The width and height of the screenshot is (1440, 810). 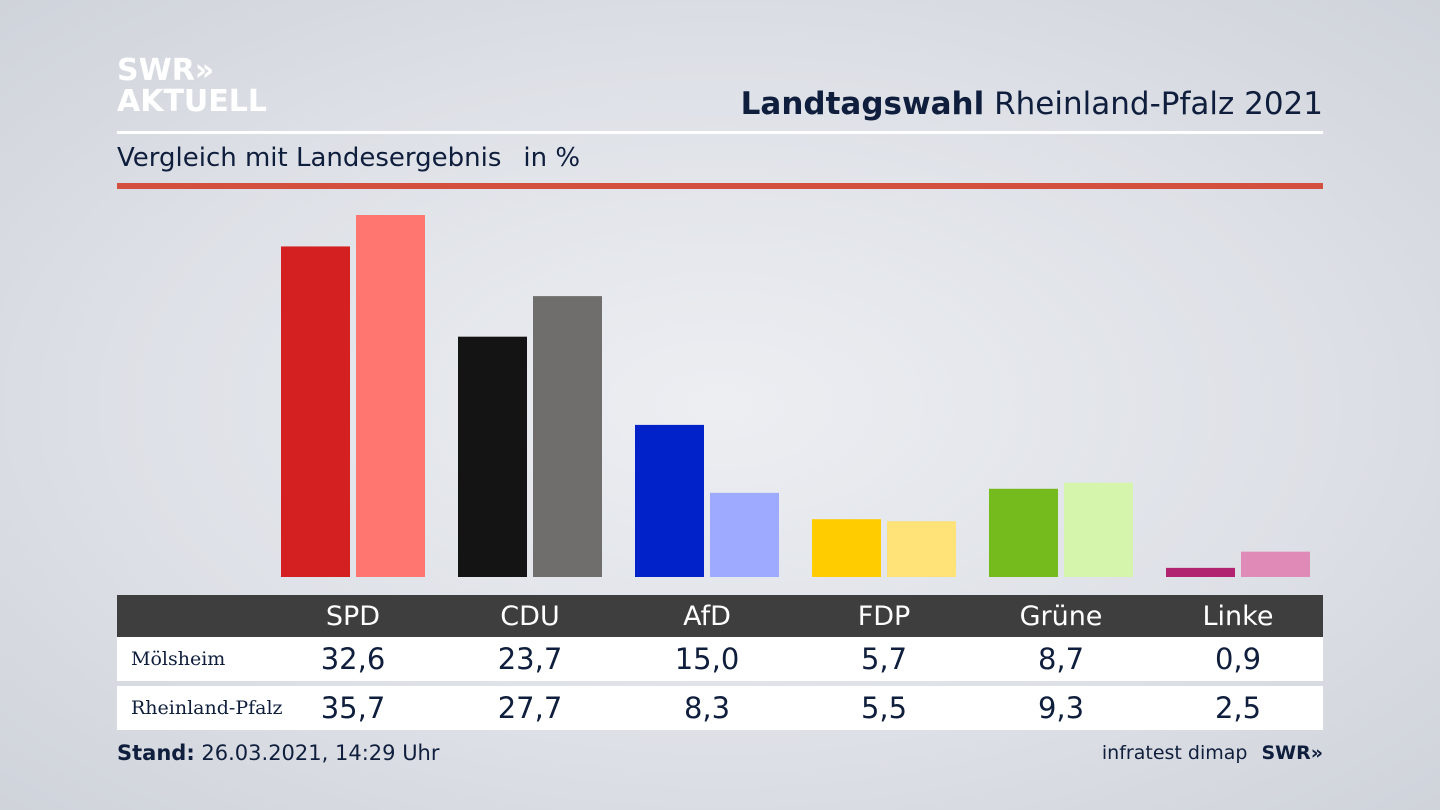 What do you see at coordinates (1061, 659) in the screenshot?
I see `table-cell-value: 8,7` at bounding box center [1061, 659].